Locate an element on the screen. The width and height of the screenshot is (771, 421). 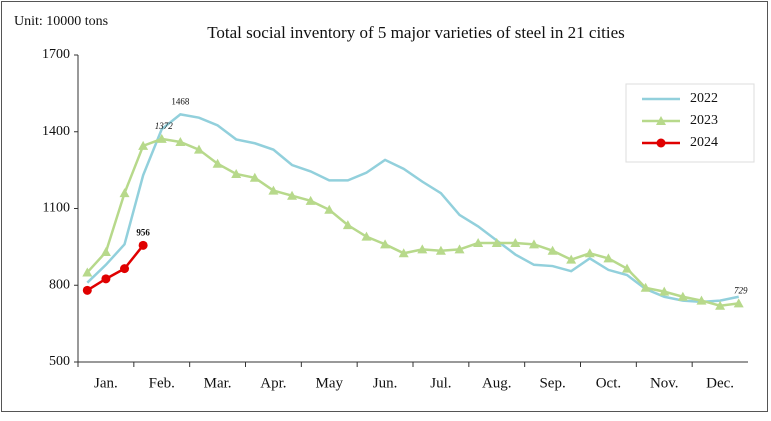
legend-label: 2024 is located at coordinates (704, 142).